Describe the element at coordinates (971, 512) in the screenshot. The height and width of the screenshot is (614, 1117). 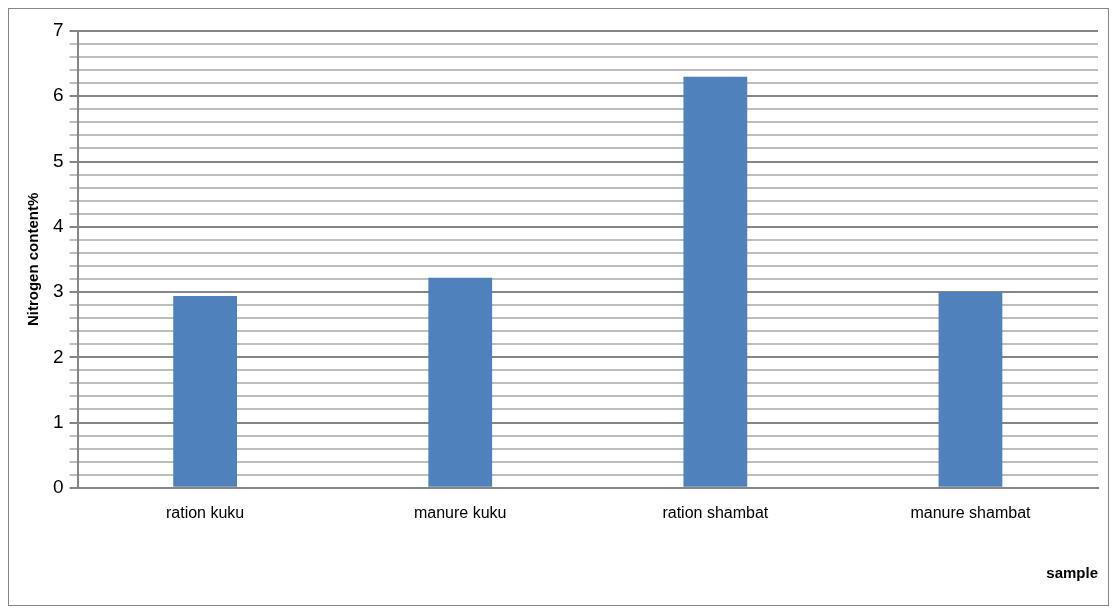
I see `x-tick-label: manure shambat` at that location.